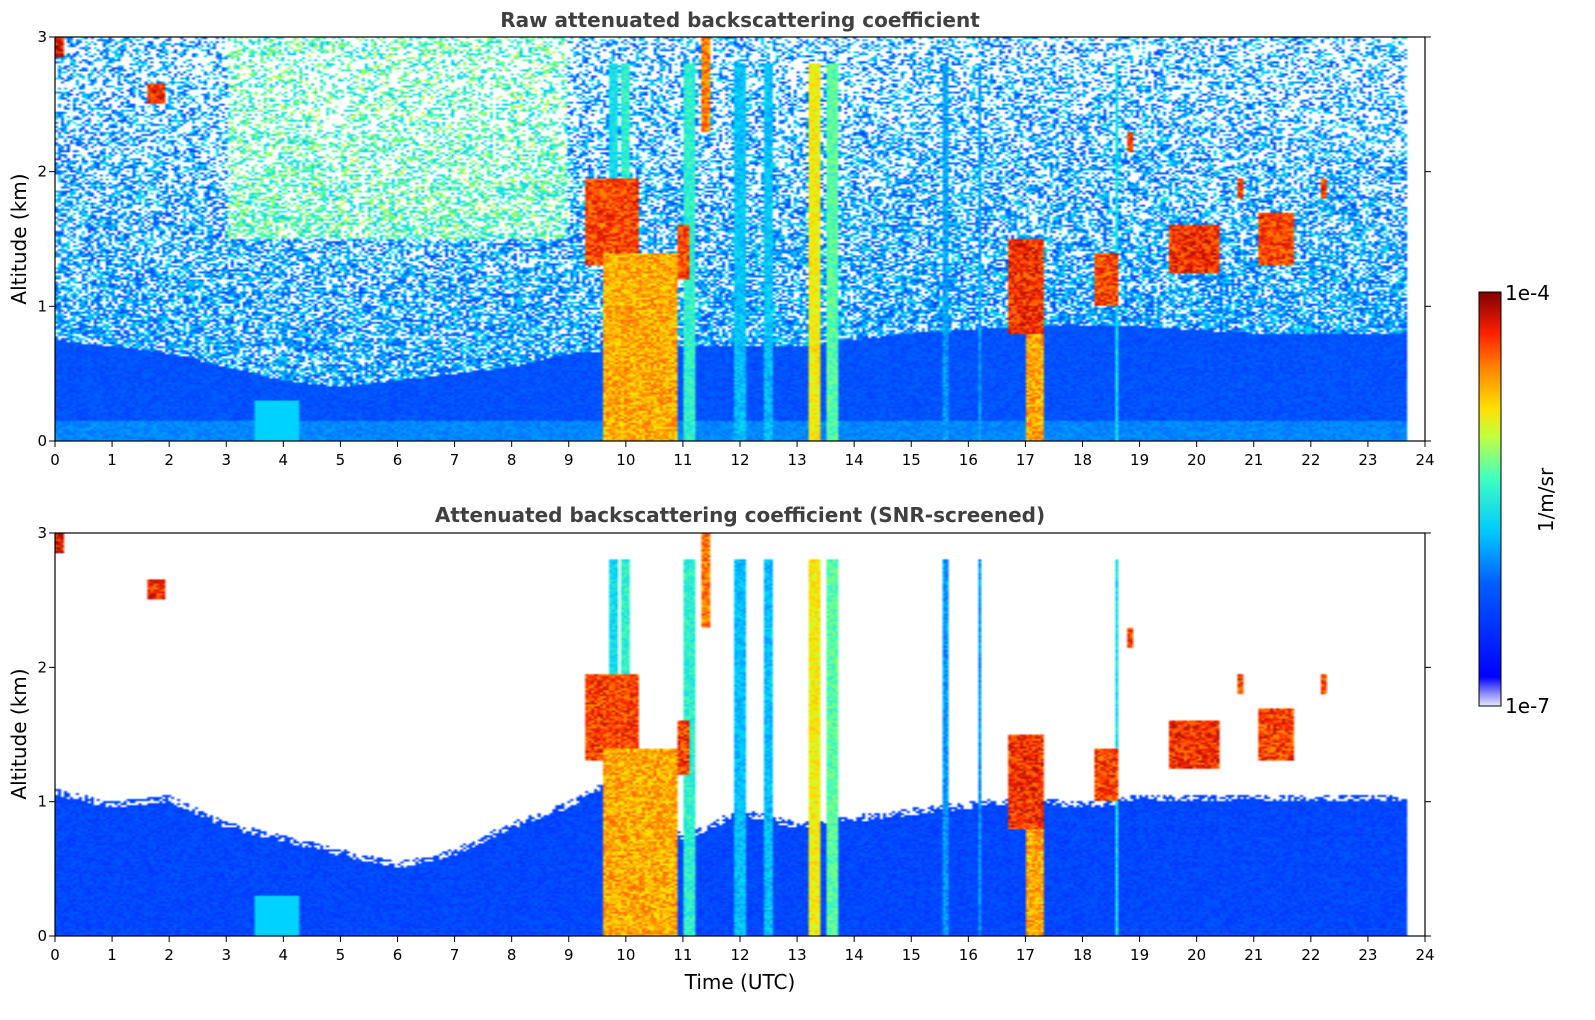  I want to click on panel-screened-xlabel: Time (UTC), so click(740, 982).